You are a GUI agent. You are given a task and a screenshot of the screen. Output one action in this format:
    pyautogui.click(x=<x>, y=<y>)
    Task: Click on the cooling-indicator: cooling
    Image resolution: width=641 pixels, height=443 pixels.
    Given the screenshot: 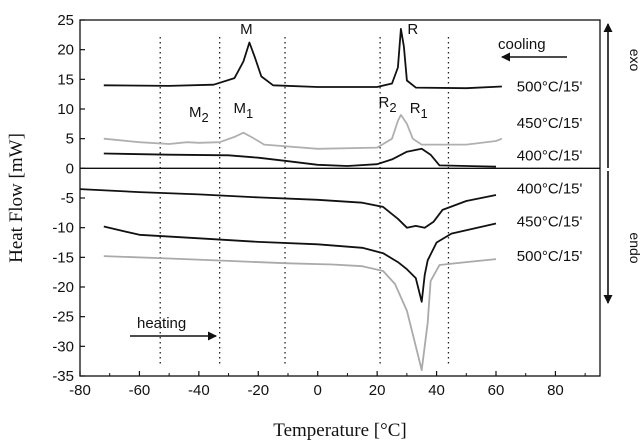 What is the action you would take?
    pyautogui.click(x=532, y=46)
    